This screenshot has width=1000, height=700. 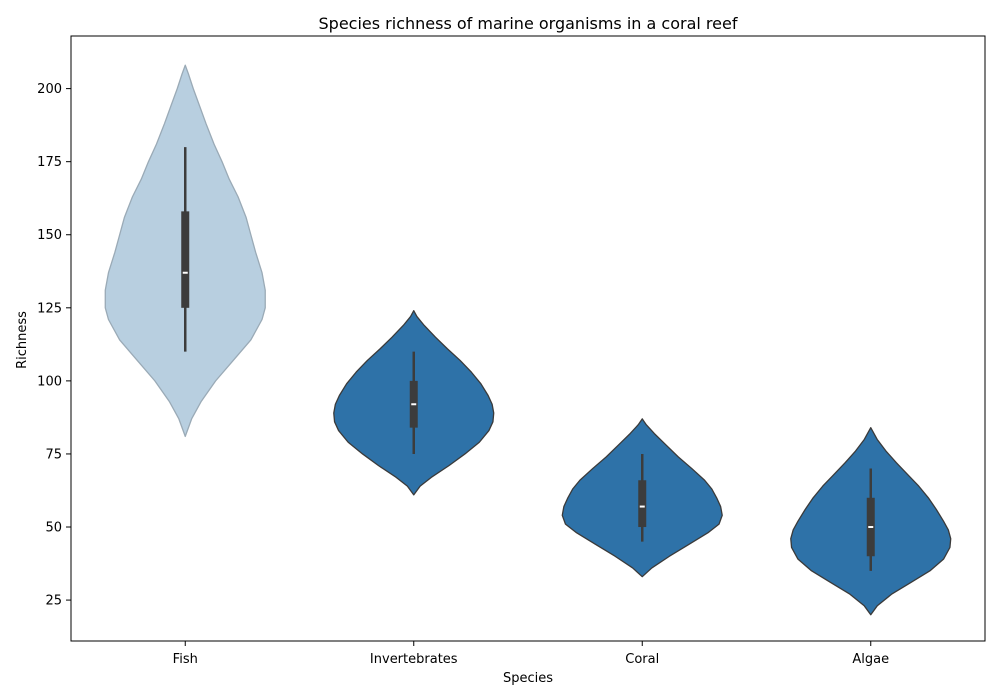 I want to click on x-tick-label: Coral, so click(x=642, y=659).